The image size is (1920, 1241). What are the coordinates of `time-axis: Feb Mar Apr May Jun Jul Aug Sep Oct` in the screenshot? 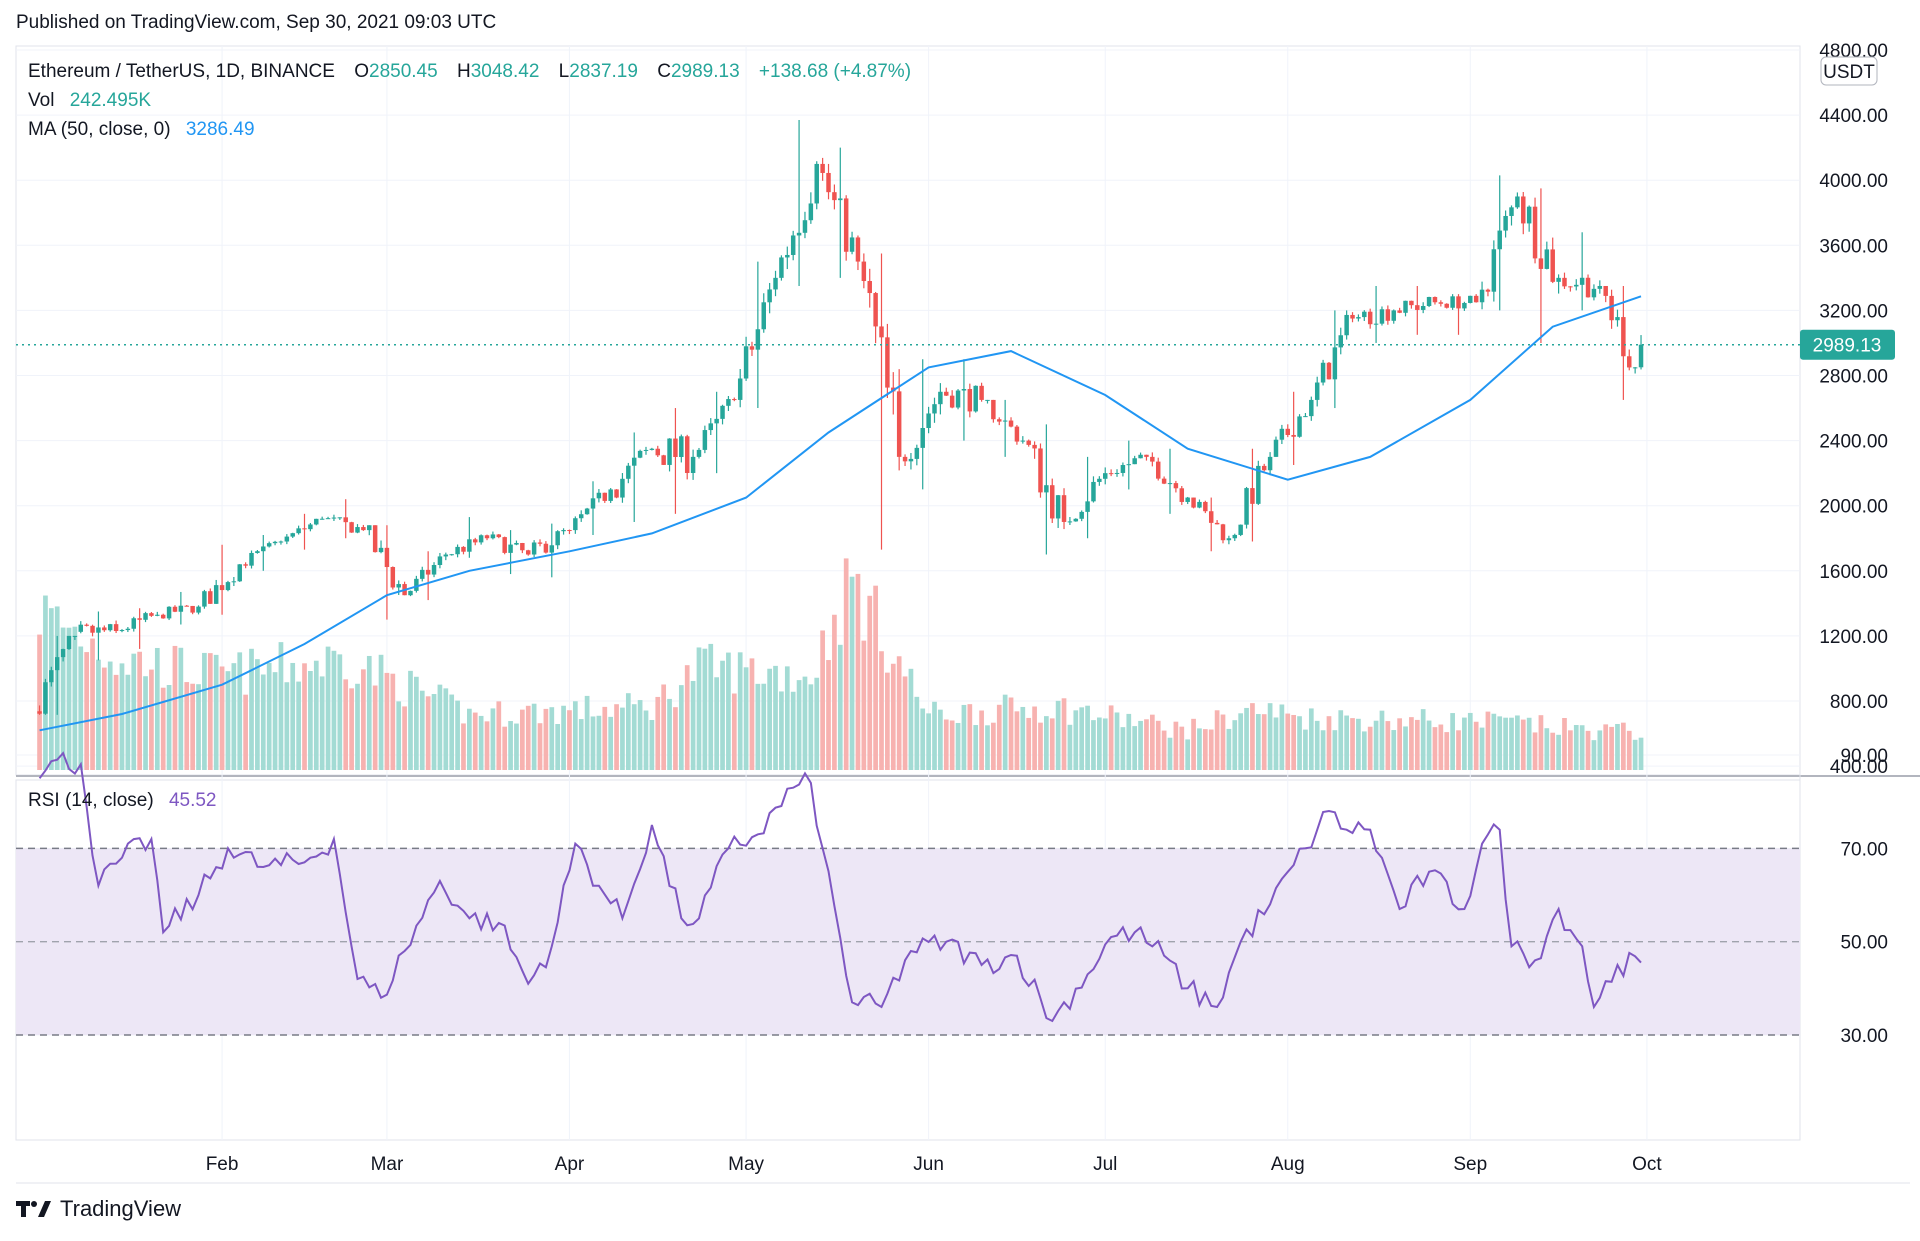 It's located at (934, 1164).